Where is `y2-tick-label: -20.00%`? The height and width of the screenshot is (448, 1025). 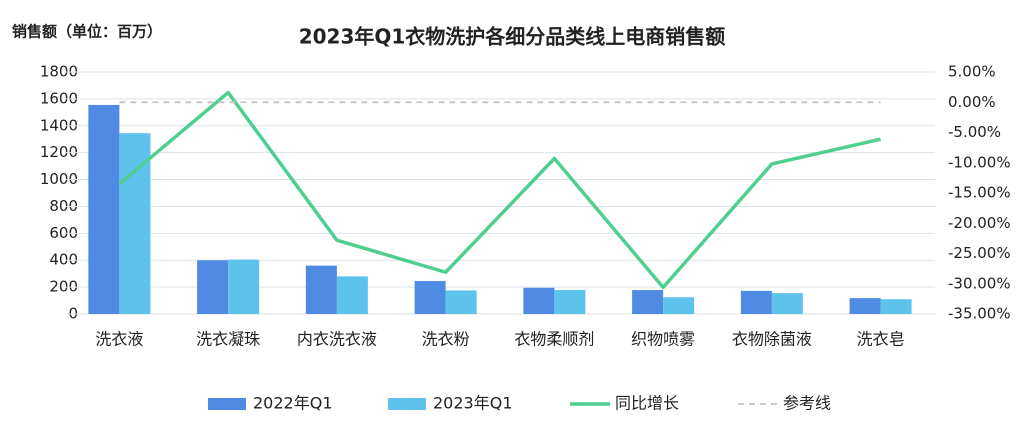 y2-tick-label: -20.00% is located at coordinates (979, 223).